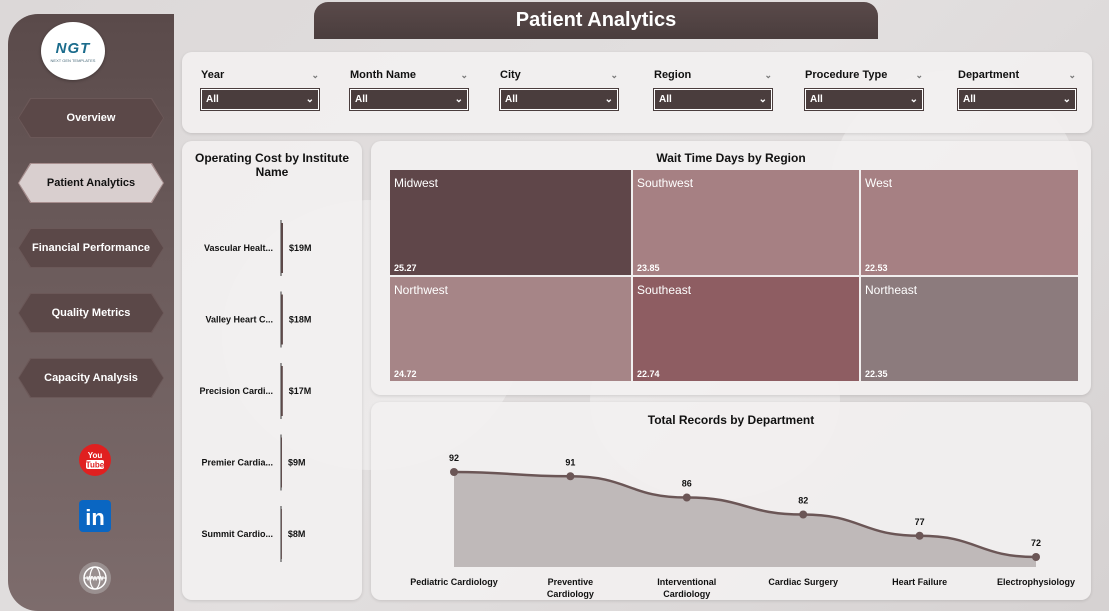  I want to click on treemap-cell: Northwest 24.72, so click(510, 329).